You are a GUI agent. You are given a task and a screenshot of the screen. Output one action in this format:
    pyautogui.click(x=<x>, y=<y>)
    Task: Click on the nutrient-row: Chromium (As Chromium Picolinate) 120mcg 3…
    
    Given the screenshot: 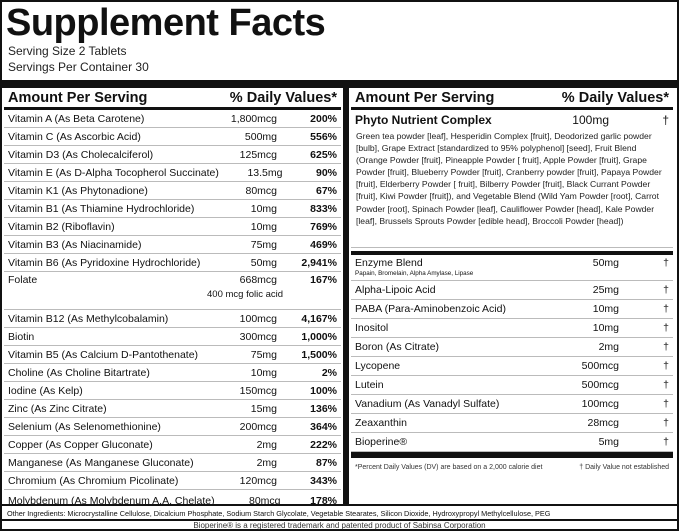 What is the action you would take?
    pyautogui.click(x=172, y=481)
    